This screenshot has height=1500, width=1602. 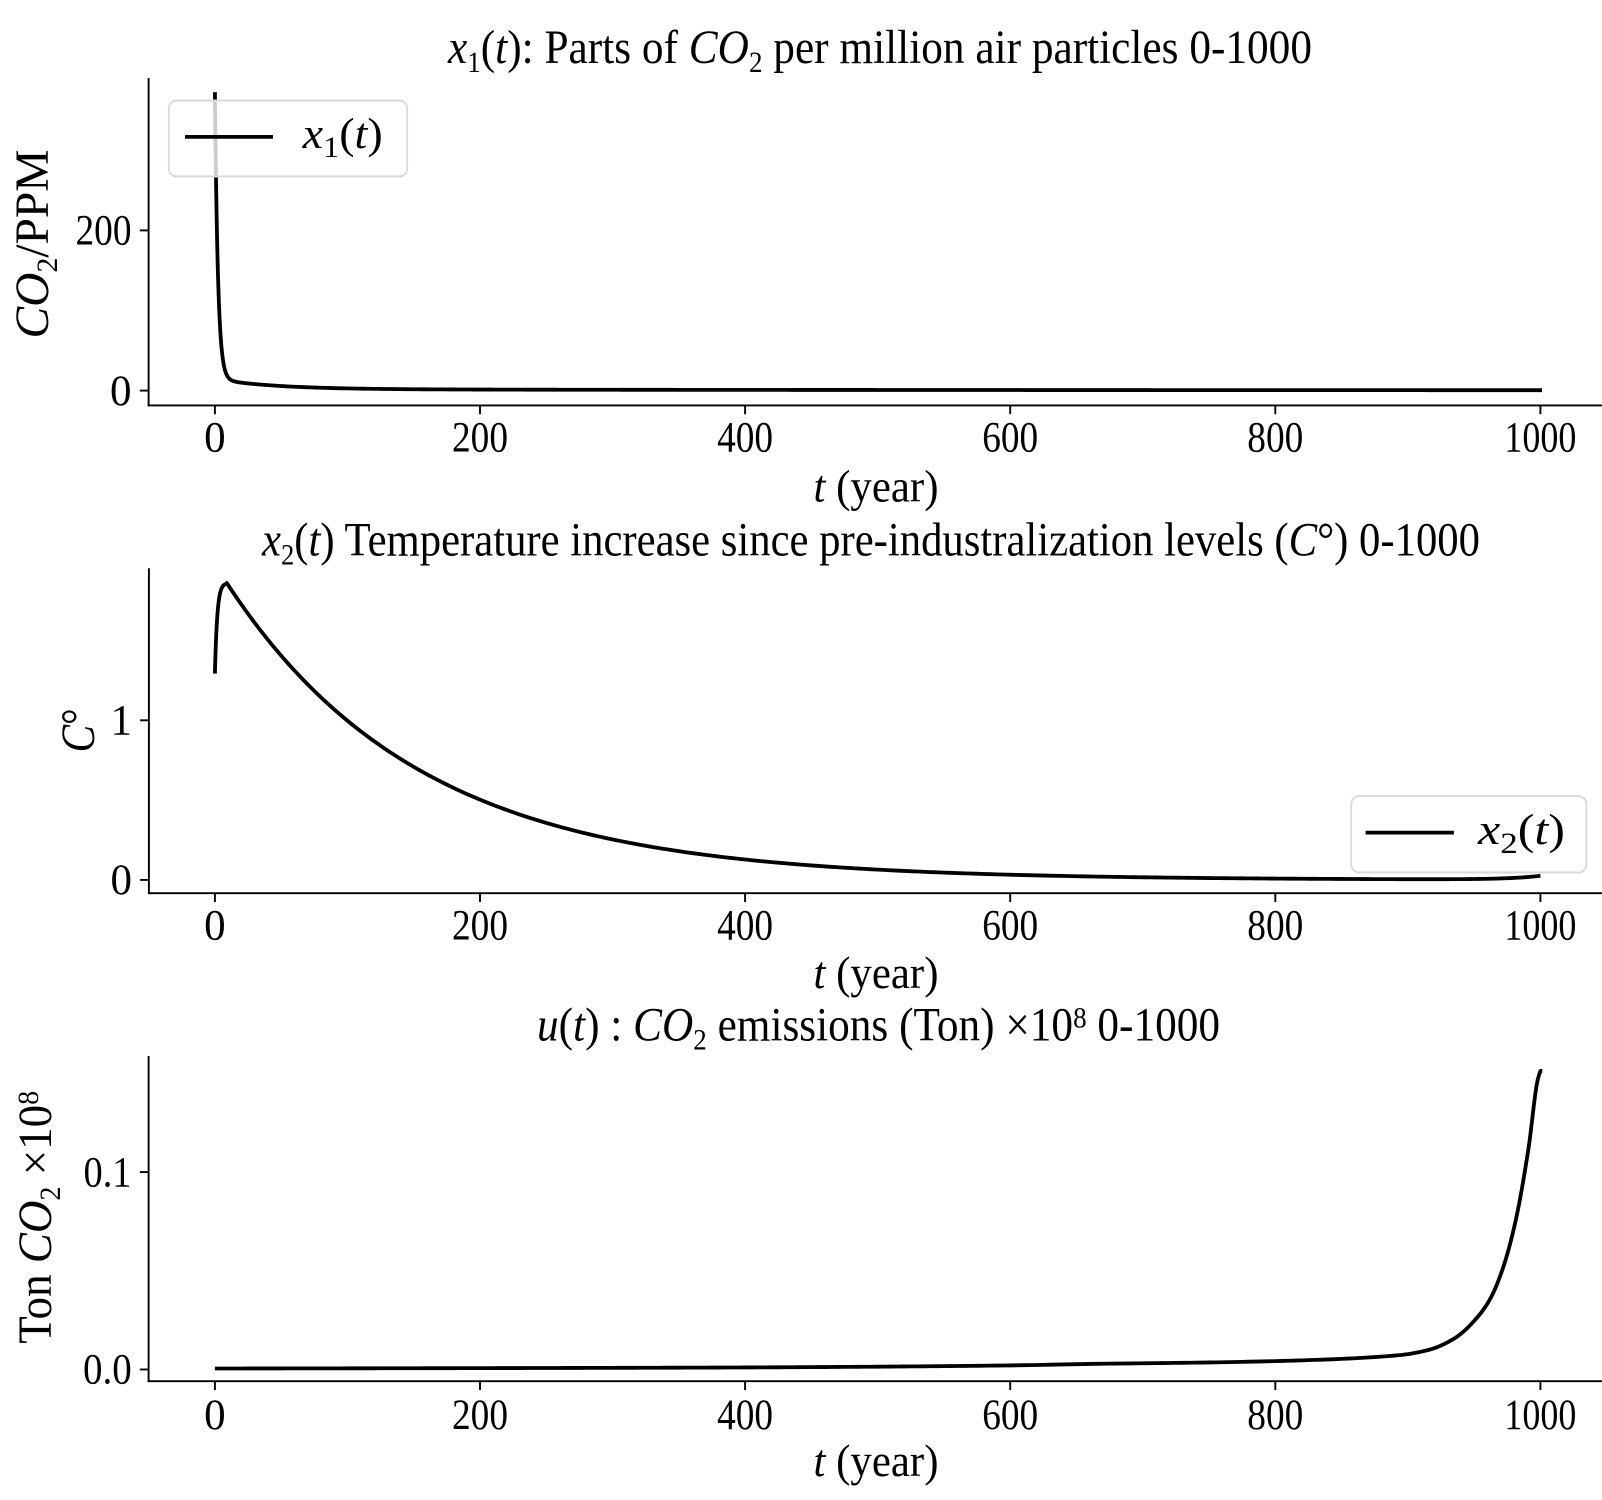 What do you see at coordinates (1521, 833) in the screenshot?
I see `svg-text:x2(t): x 2(t)` at bounding box center [1521, 833].